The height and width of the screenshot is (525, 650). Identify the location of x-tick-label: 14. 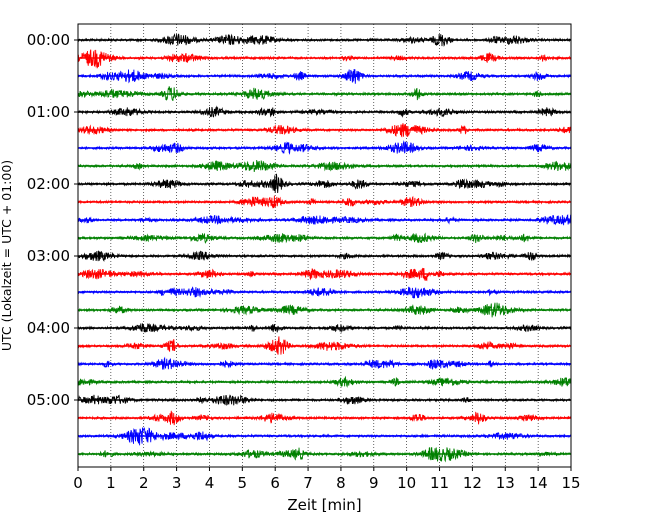
(538, 483).